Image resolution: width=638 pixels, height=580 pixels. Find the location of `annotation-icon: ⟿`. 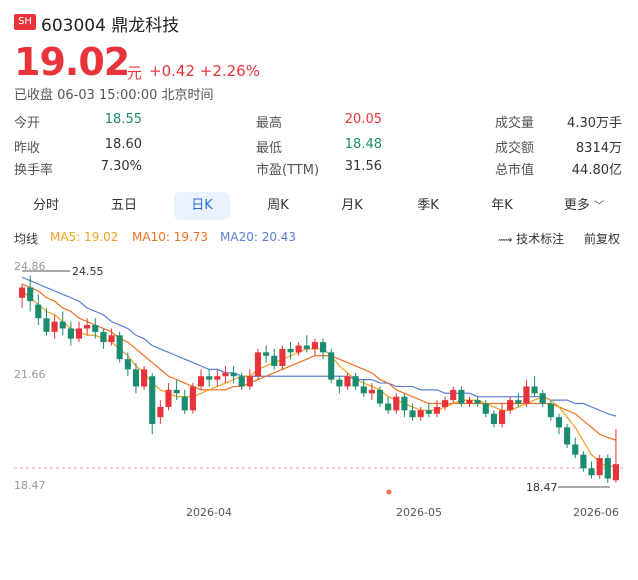

annotation-icon: ⟿ is located at coordinates (505, 240).